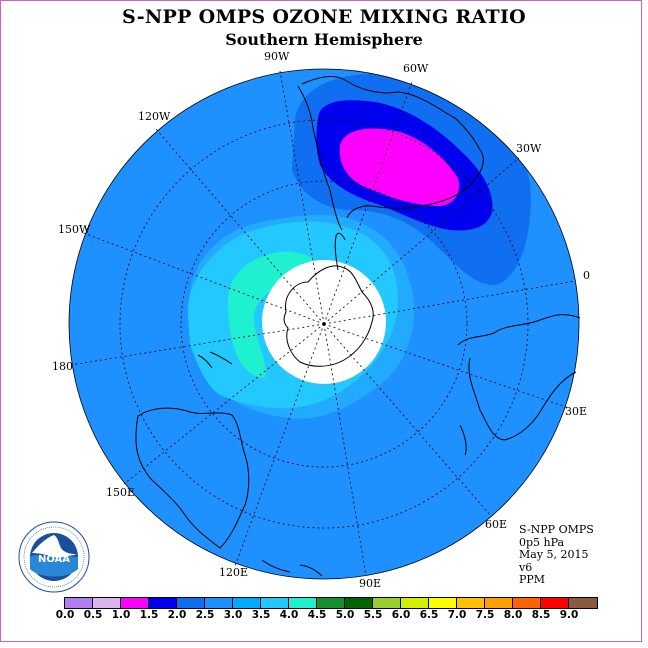  What do you see at coordinates (74, 229) in the screenshot?
I see `lon-label-150w: 150W` at bounding box center [74, 229].